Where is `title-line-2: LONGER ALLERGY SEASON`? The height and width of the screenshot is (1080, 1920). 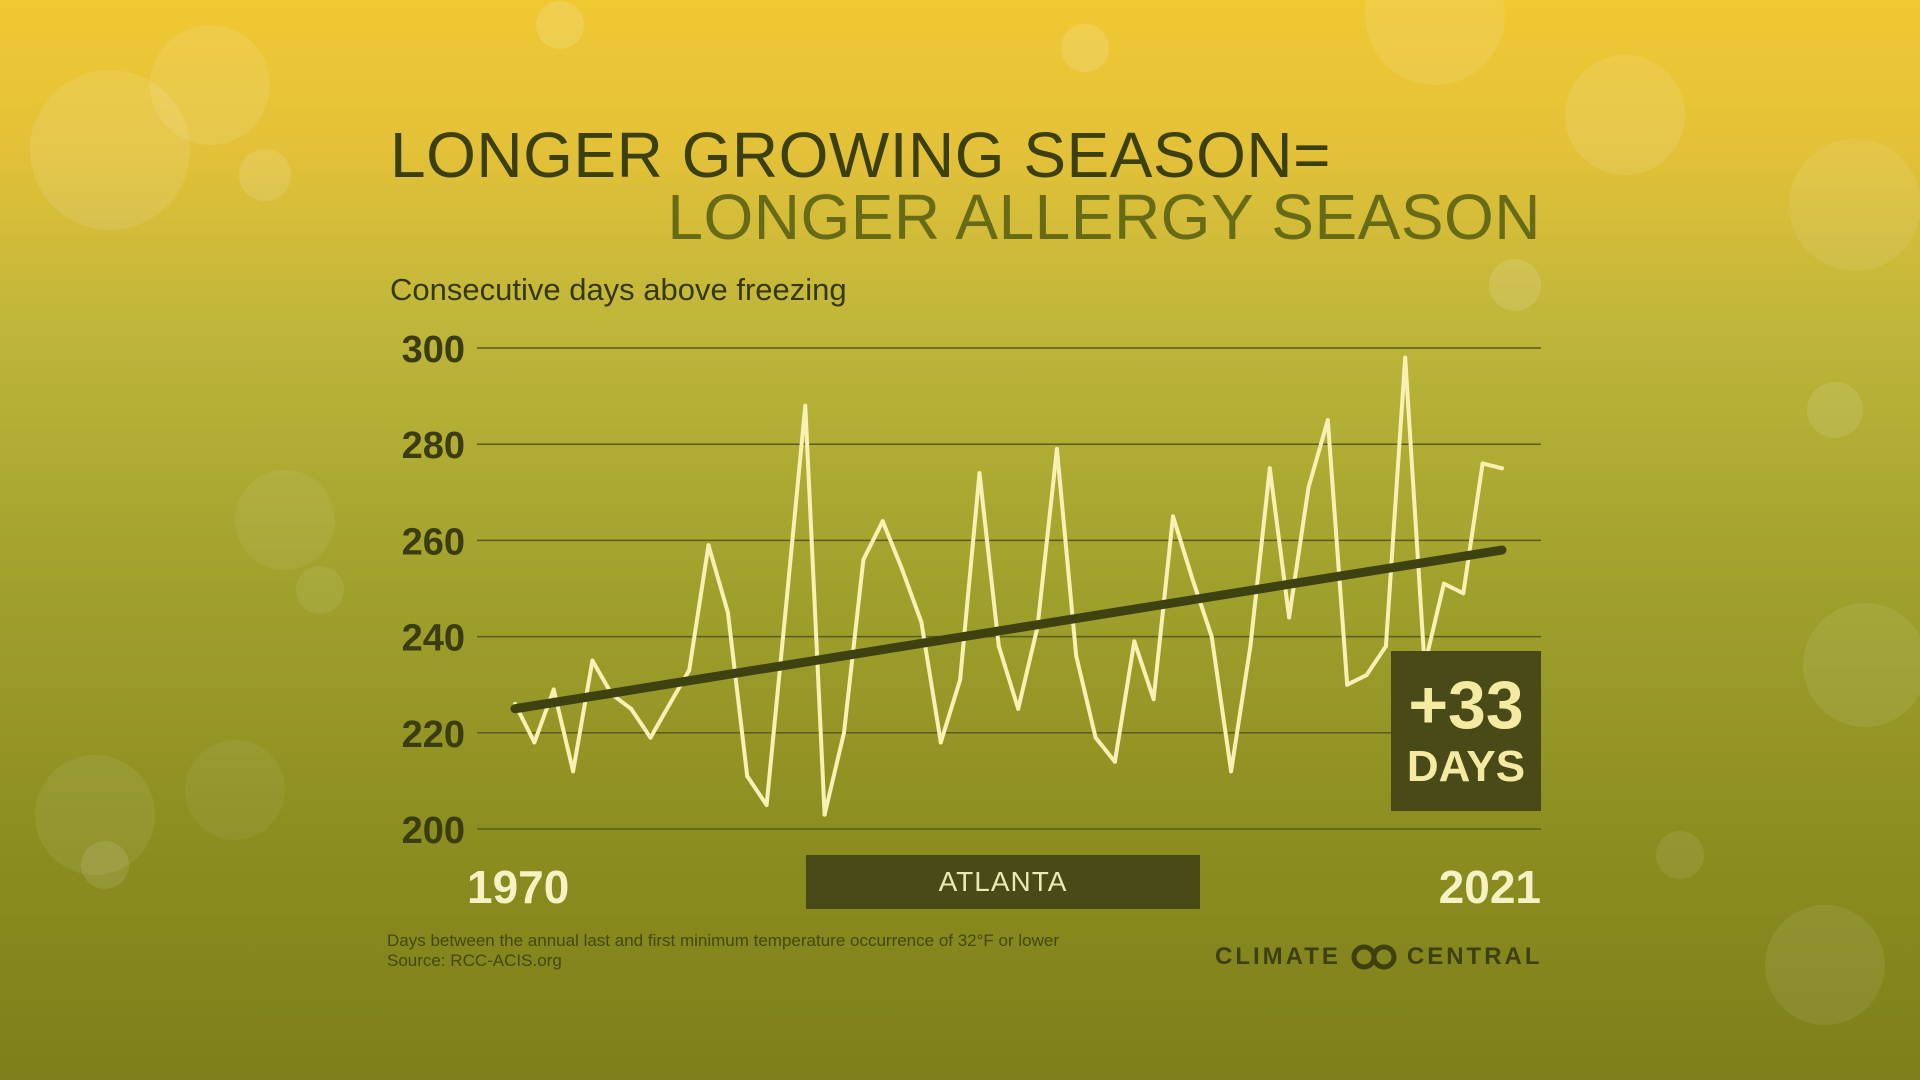 title-line-2: LONGER ALLERGY SEASON is located at coordinates (1104, 217).